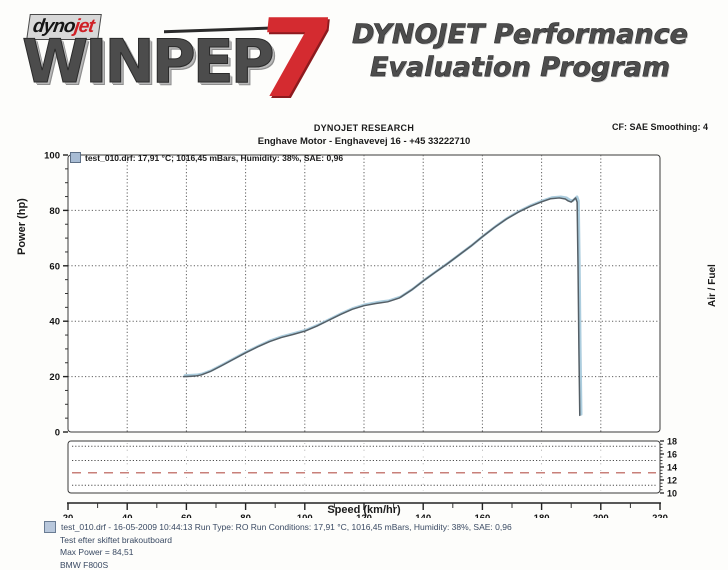 The width and height of the screenshot is (728, 571). Describe the element at coordinates (147, 62) in the screenshot. I see `winpep-wordmark: WINPEP` at that location.